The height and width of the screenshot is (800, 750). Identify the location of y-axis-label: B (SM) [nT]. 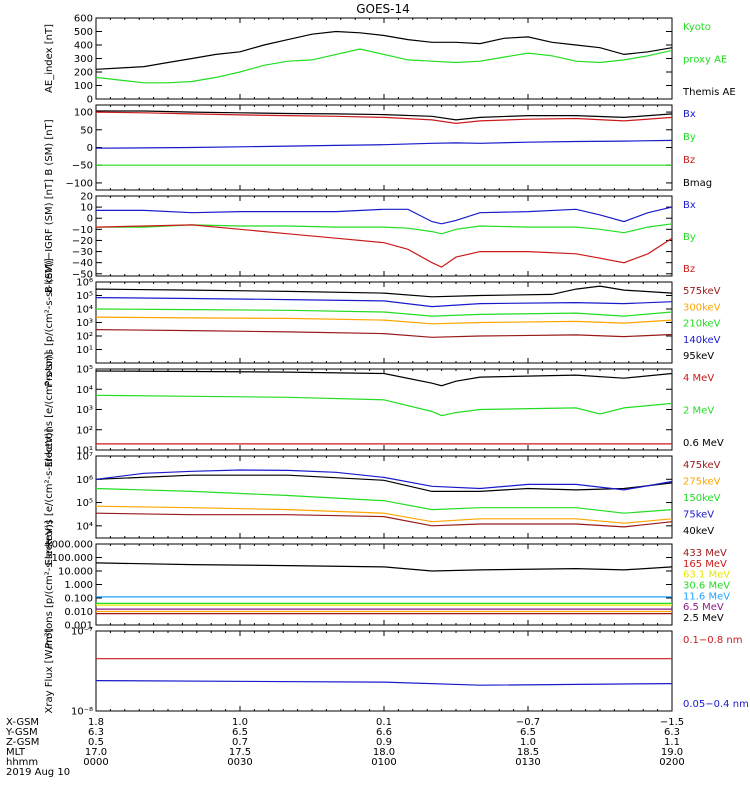
(49, 147).